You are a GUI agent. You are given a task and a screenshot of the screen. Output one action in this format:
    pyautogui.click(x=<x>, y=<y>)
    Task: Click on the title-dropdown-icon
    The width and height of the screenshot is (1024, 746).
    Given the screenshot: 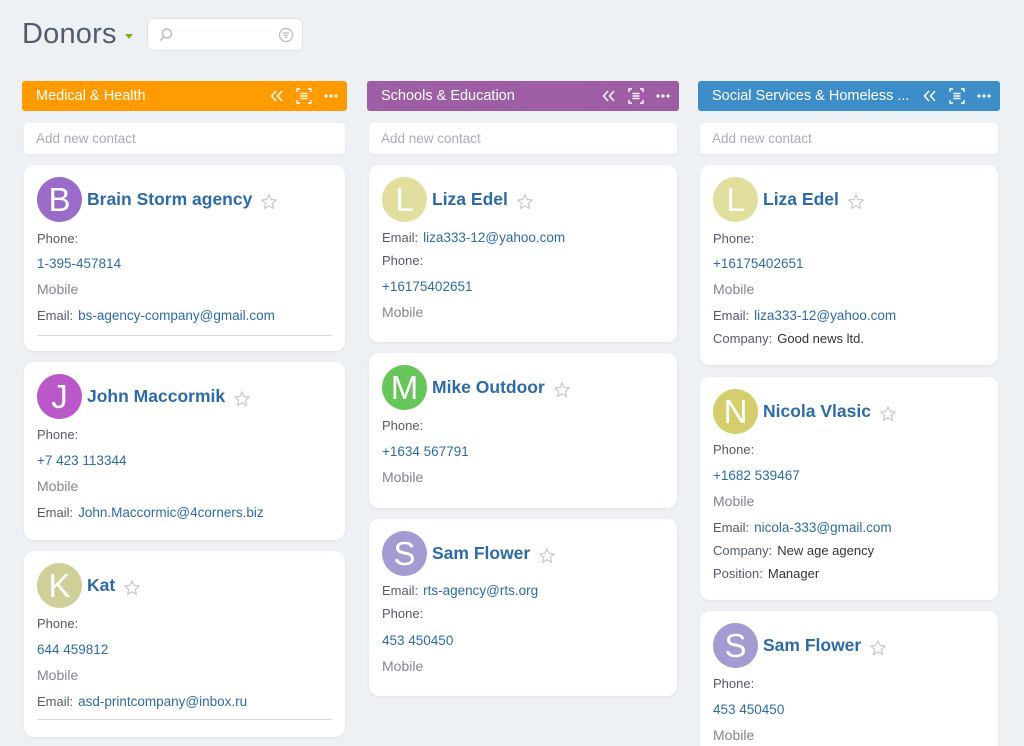 What is the action you would take?
    pyautogui.click(x=128, y=36)
    